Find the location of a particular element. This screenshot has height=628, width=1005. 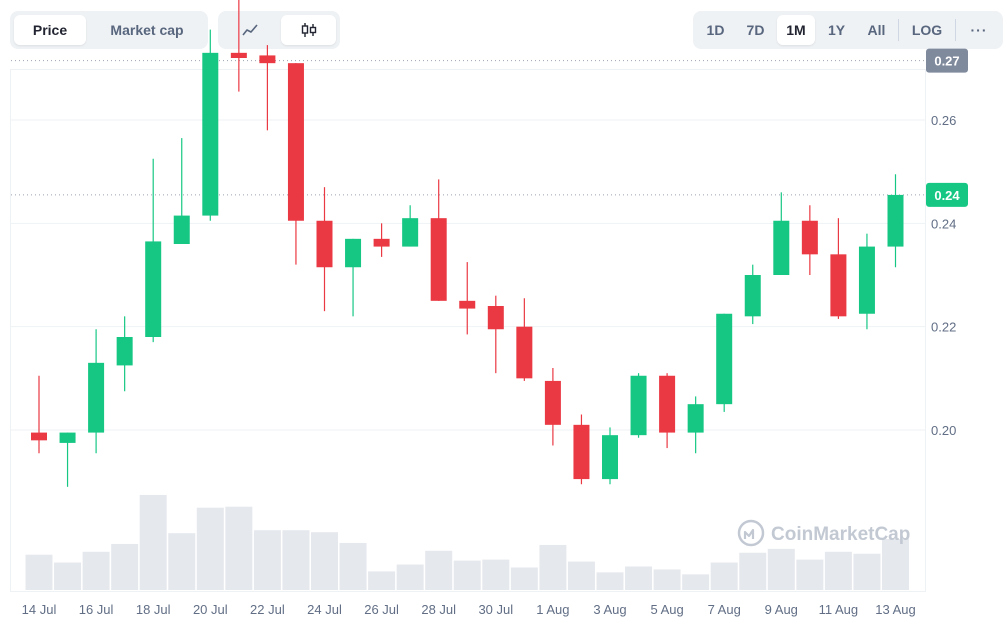

more-options-button: ··· is located at coordinates (979, 30).